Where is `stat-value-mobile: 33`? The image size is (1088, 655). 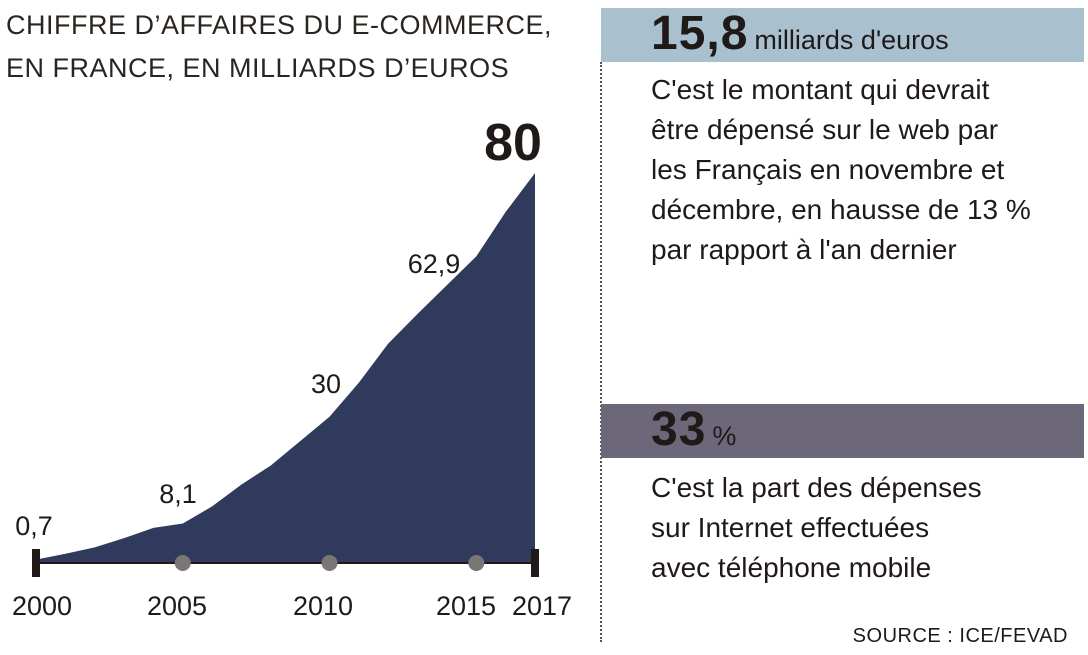
stat-value-mobile: 33 is located at coordinates (679, 429).